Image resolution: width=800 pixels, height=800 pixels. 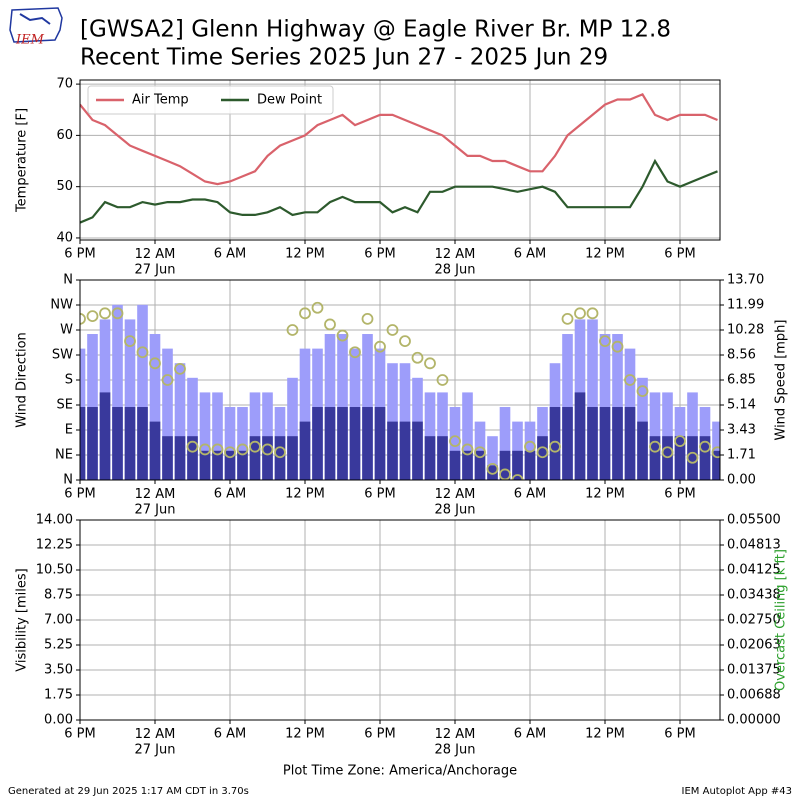 I want to click on y-tick-label: SE, so click(x=65, y=405).